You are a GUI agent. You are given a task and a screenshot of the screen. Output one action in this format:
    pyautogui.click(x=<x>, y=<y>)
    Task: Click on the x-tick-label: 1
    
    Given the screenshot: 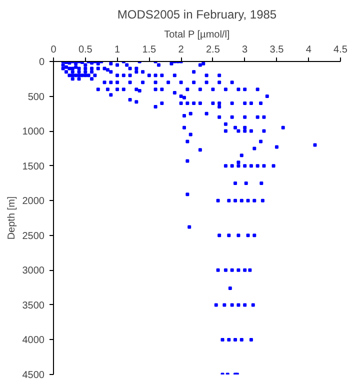 What is the action you would take?
    pyautogui.click(x=117, y=50)
    